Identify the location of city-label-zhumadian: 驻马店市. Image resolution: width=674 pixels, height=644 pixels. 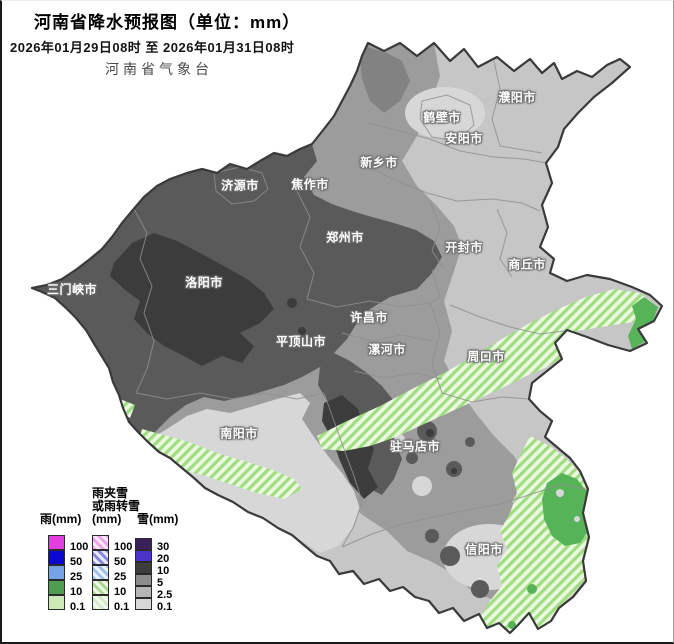
(415, 446).